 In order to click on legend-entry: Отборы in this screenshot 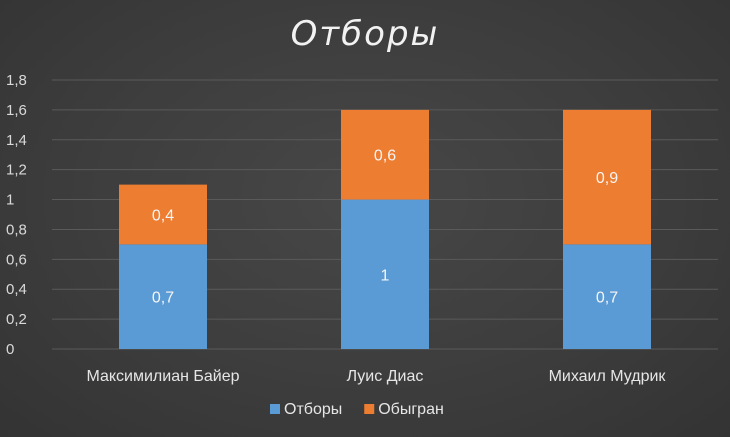, I will do `click(313, 409)`.